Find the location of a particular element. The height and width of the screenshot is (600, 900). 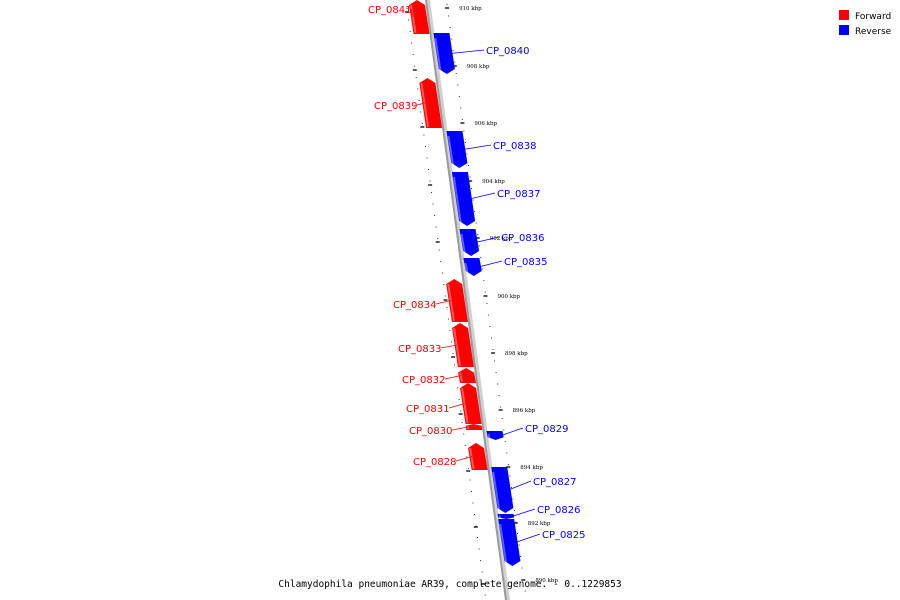

gene-label-cp-0838: CP_0838 is located at coordinates (514, 146).